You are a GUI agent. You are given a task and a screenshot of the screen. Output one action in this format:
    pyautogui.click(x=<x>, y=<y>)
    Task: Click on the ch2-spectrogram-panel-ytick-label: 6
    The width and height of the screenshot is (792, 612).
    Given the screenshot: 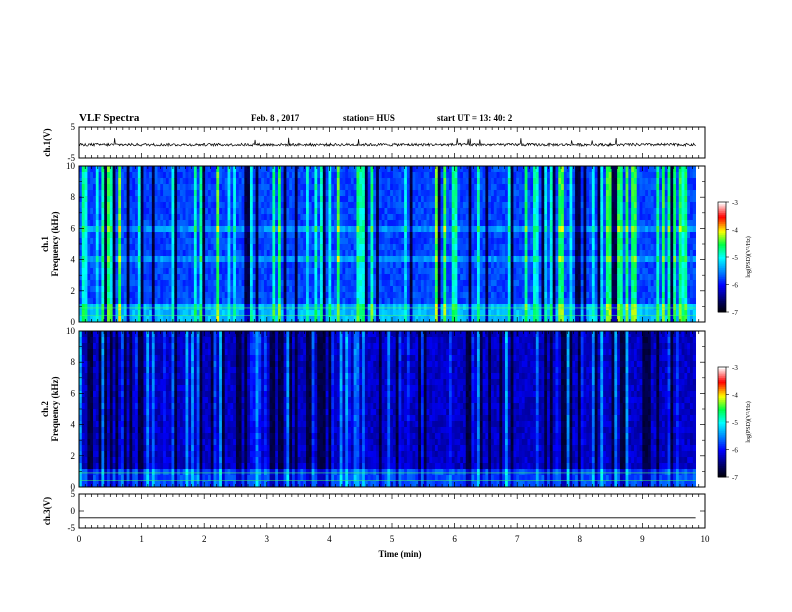 What is the action you would take?
    pyautogui.click(x=73, y=393)
    